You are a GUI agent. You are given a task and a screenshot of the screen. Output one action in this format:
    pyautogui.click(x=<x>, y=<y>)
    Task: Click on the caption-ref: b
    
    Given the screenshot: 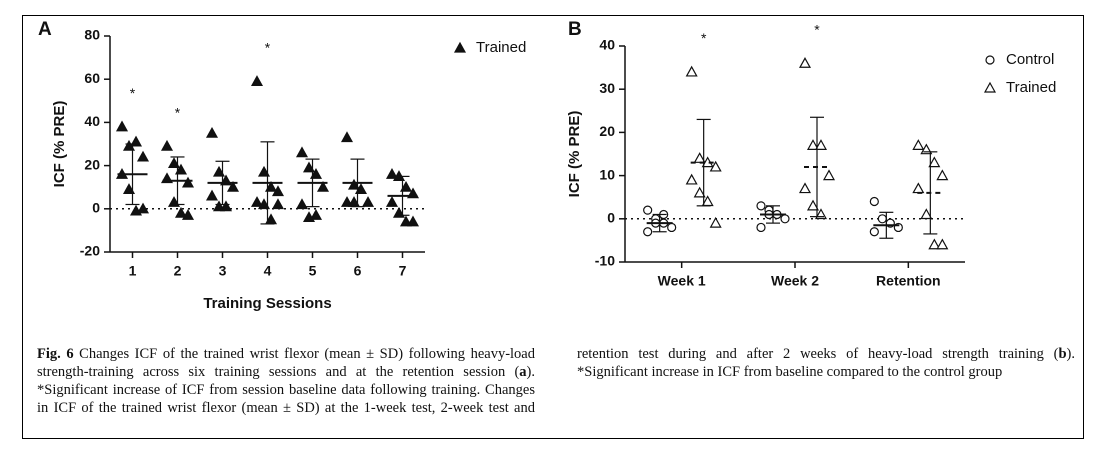 What is the action you would take?
    pyautogui.click(x=1062, y=354)
    